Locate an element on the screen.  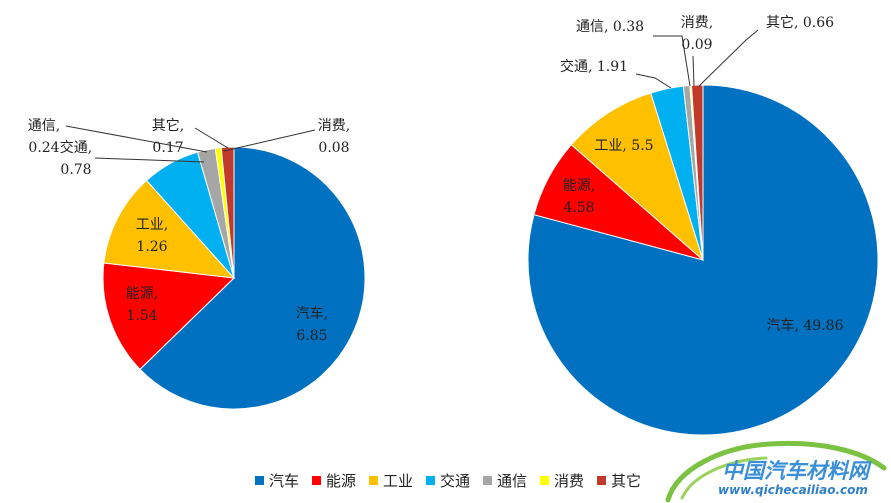
legend-label-auto: 汽车 is located at coordinates (284, 481).